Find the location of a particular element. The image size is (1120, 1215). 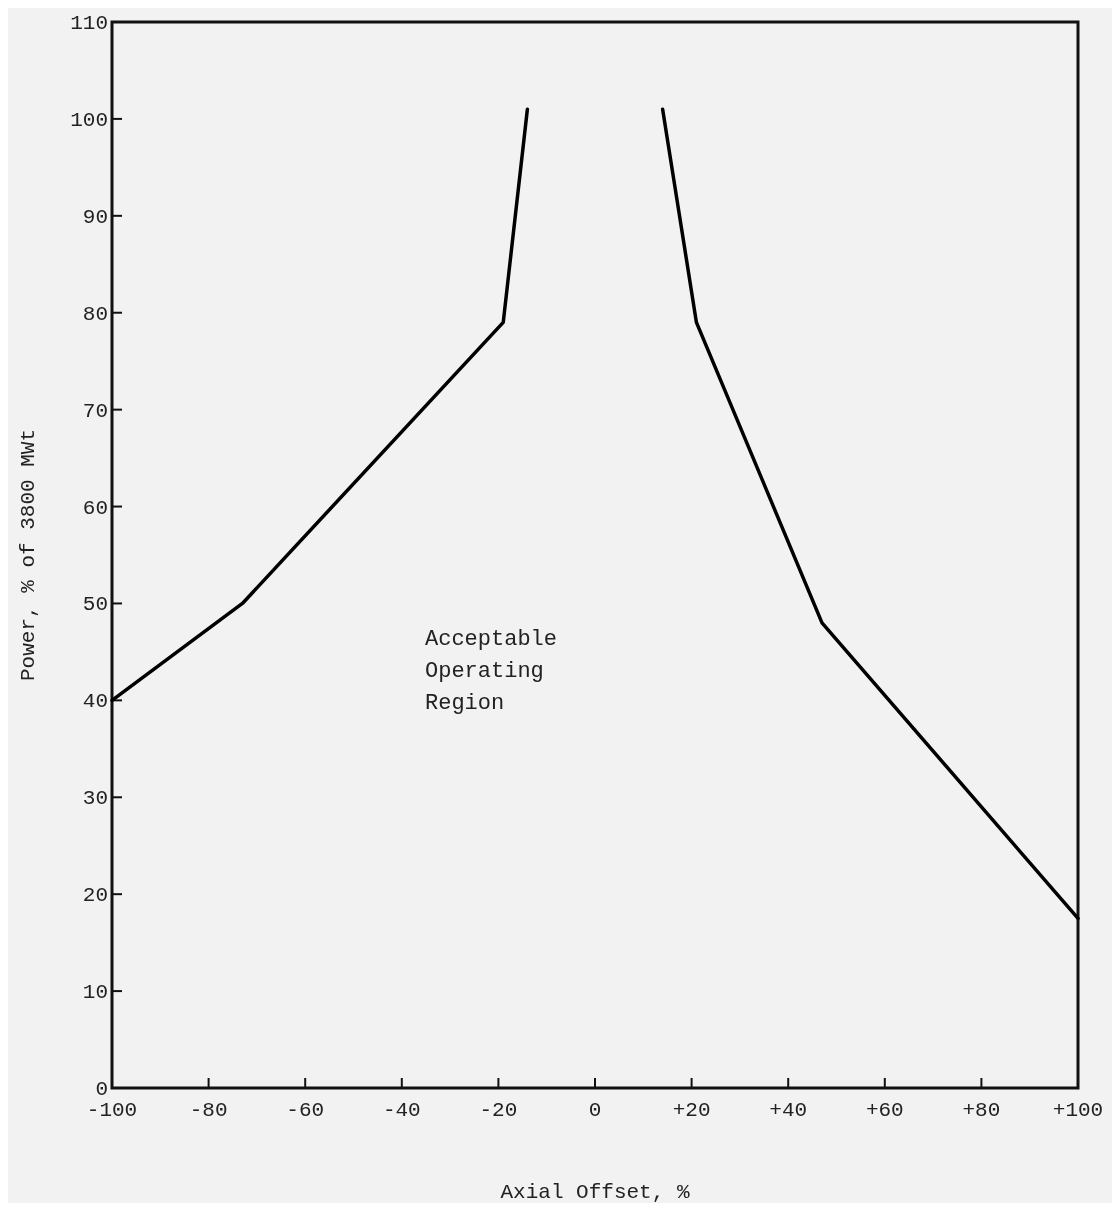

y-tick-label: 100 is located at coordinates (89, 120).